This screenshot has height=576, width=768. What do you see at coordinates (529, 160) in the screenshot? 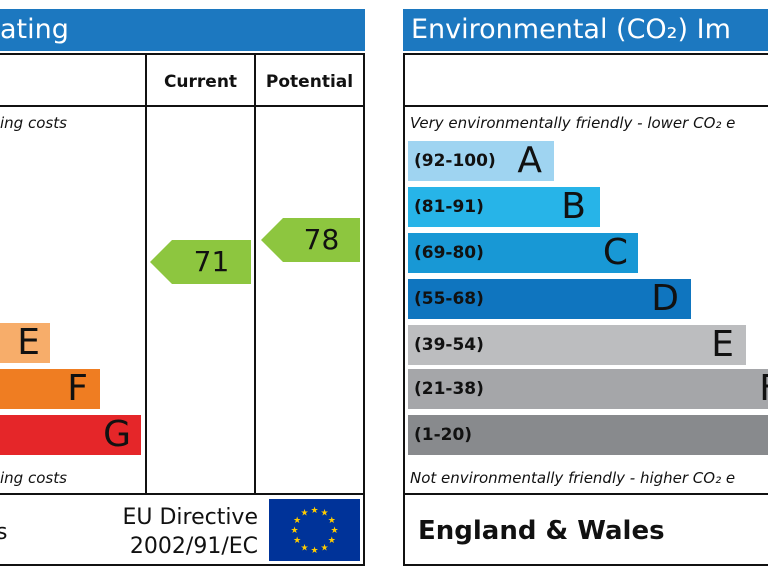
I see `env-band-letter: A` at bounding box center [529, 160].